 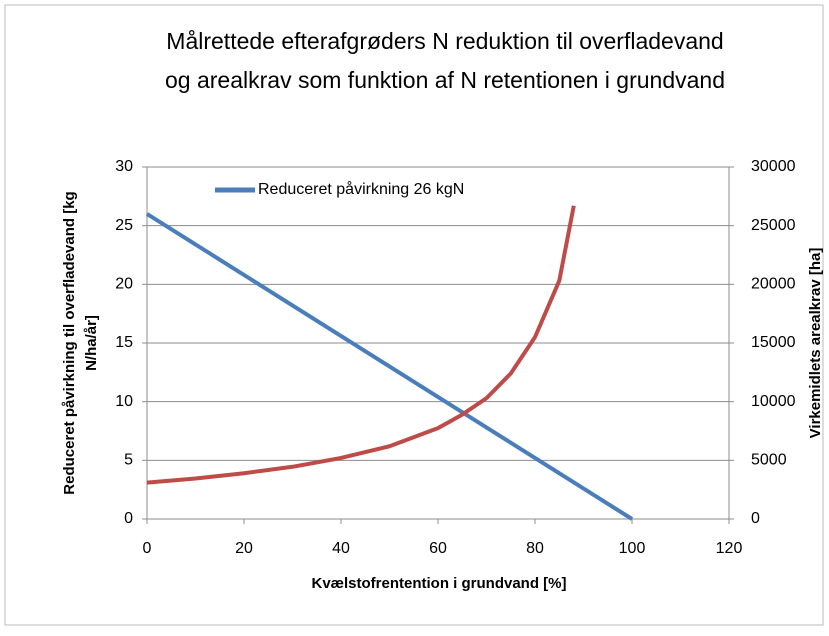 I want to click on y2-tick-label: 15000, so click(x=773, y=342).